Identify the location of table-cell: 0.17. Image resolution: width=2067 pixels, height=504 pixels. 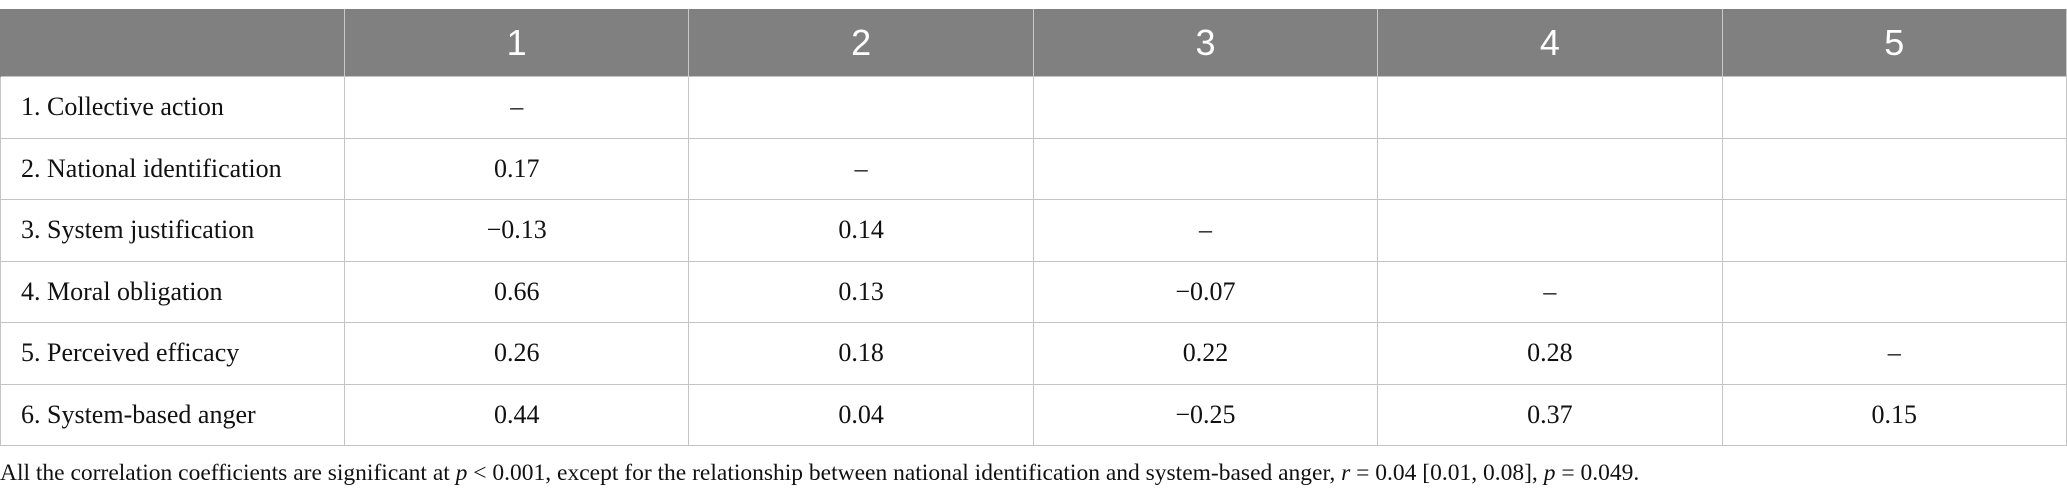
(516, 168).